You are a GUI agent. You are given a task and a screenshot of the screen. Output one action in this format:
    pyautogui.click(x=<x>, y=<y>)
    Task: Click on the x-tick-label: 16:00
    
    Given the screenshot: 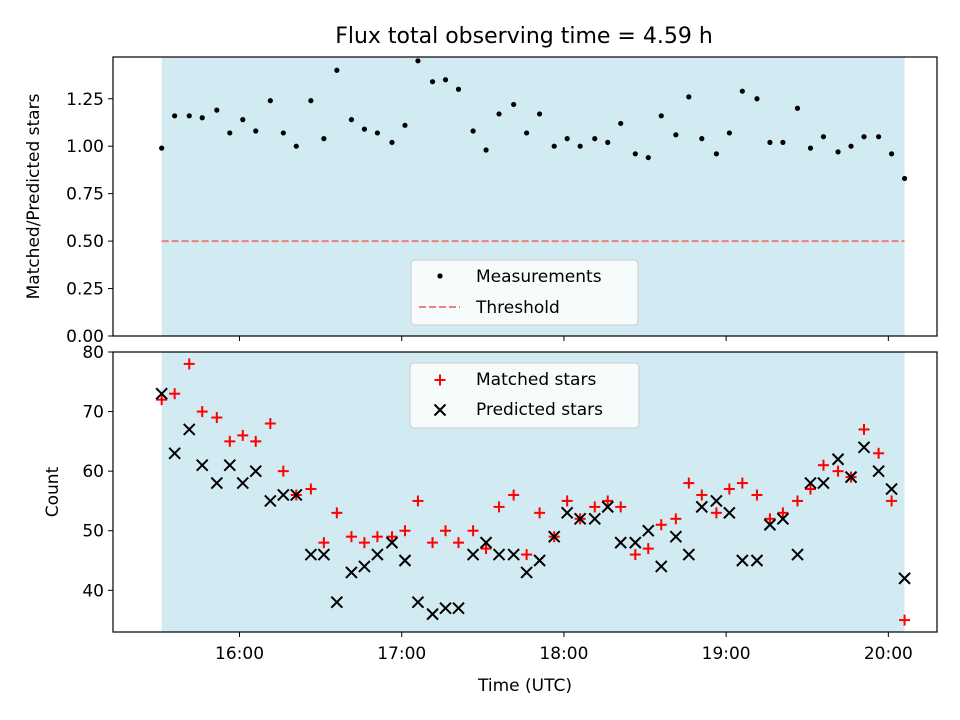 What is the action you would take?
    pyautogui.click(x=239, y=654)
    